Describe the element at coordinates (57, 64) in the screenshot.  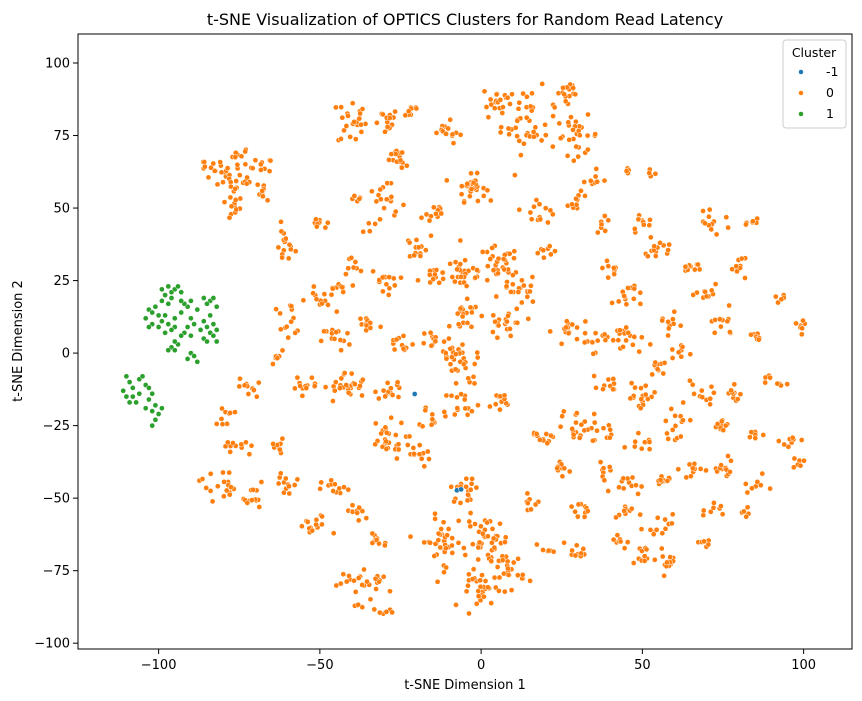
I see `y-tick-label: 100` at that location.